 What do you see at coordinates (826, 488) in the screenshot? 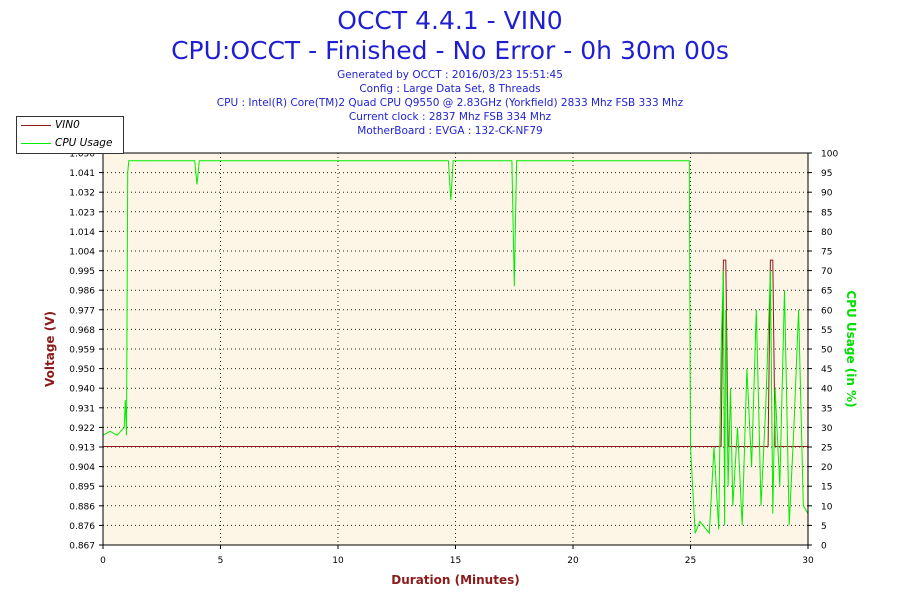
I see `y2-tick-label: 15` at bounding box center [826, 488].